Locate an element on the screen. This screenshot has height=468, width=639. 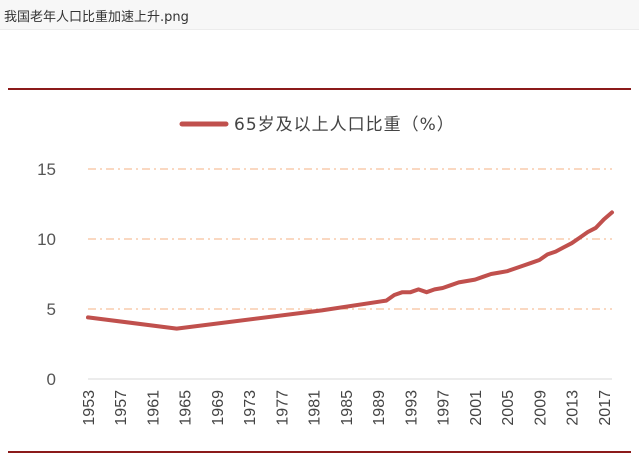
x-tick-label: 1961 is located at coordinates (153, 408).